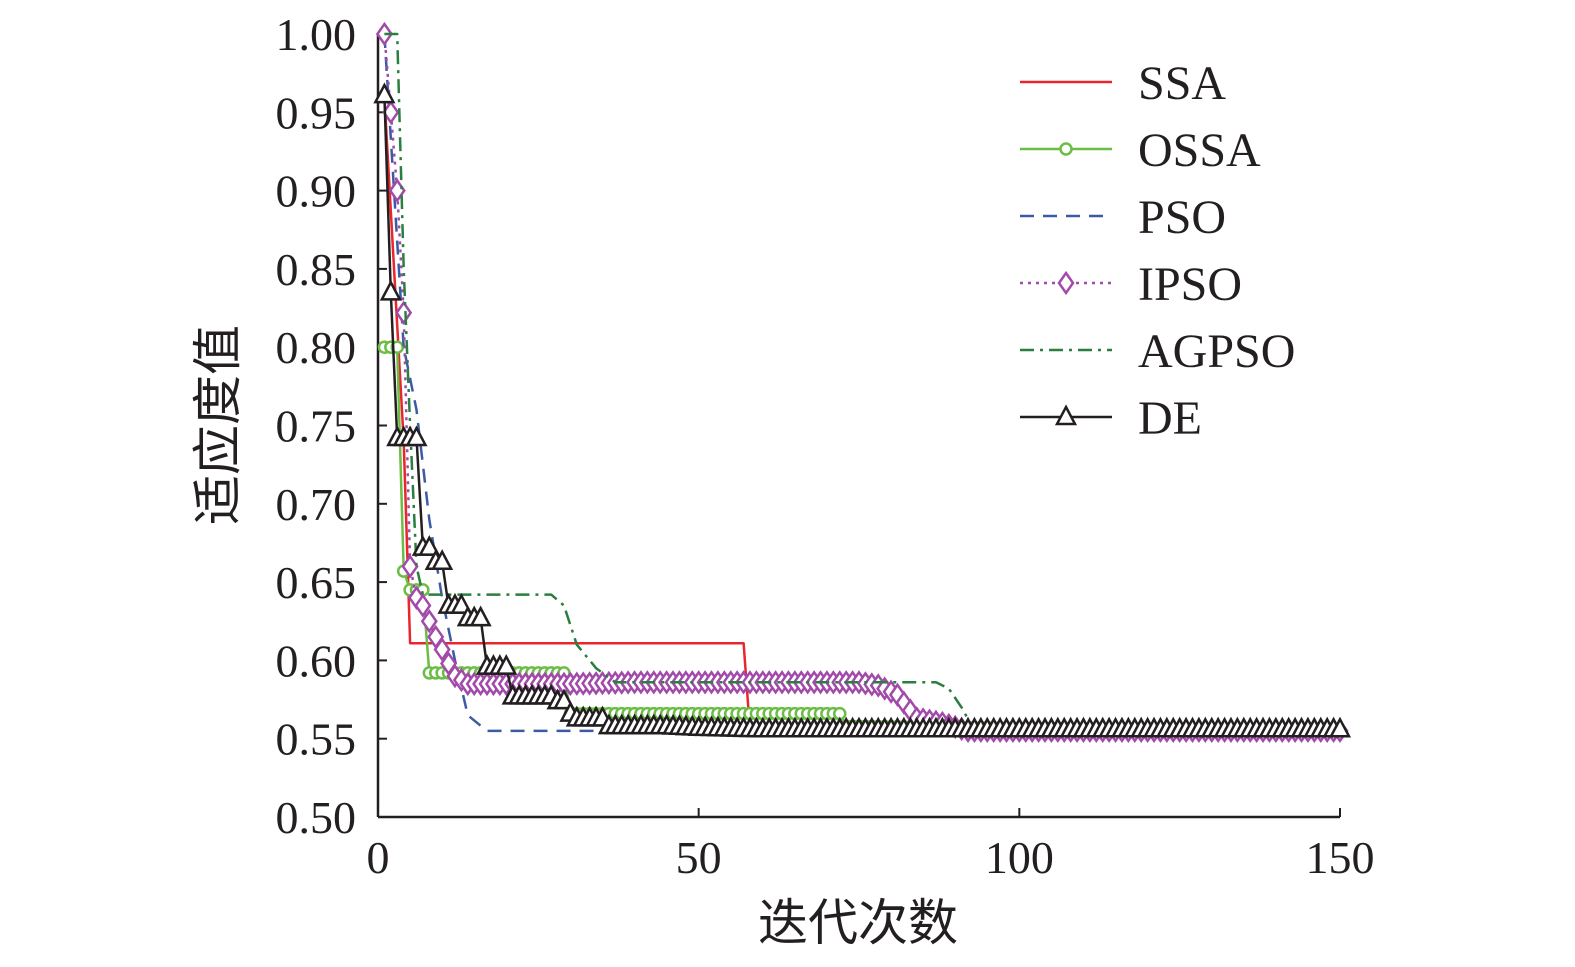  What do you see at coordinates (858, 923) in the screenshot?
I see `x-axis-title: 迭代次数` at bounding box center [858, 923].